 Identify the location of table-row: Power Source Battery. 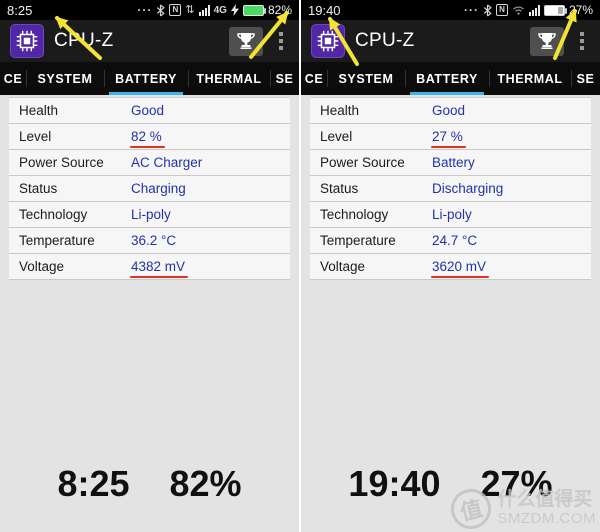
(450, 163).